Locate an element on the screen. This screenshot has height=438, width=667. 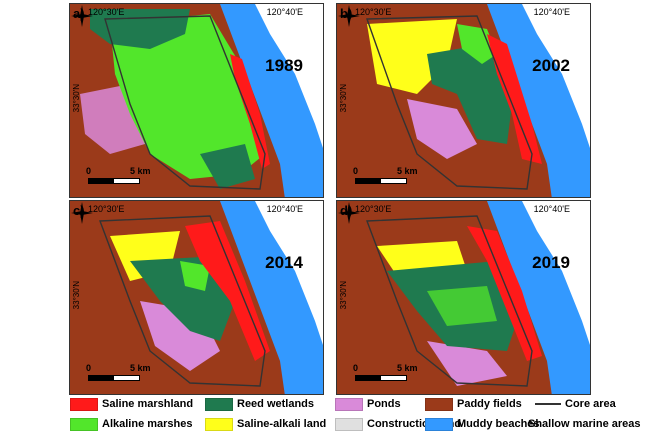
year-label: 2014 is located at coordinates (284, 262).